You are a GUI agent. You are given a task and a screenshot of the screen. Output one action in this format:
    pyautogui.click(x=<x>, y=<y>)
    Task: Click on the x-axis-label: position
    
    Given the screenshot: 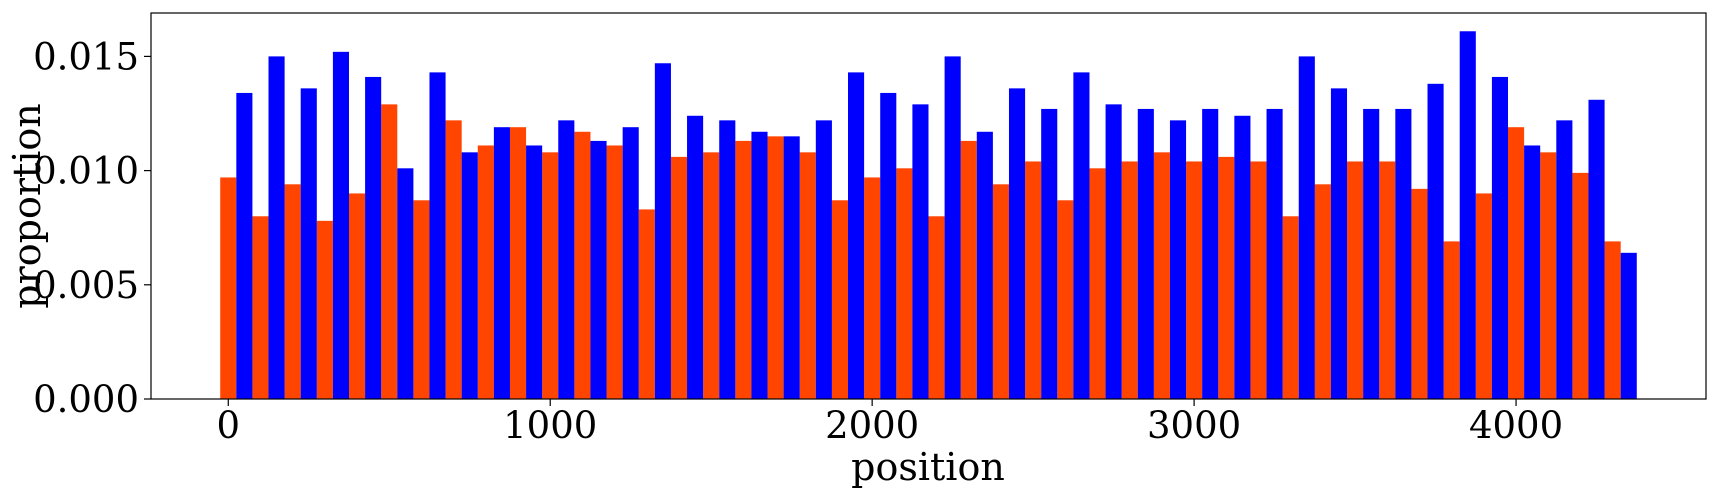 What is the action you would take?
    pyautogui.click(x=928, y=467)
    